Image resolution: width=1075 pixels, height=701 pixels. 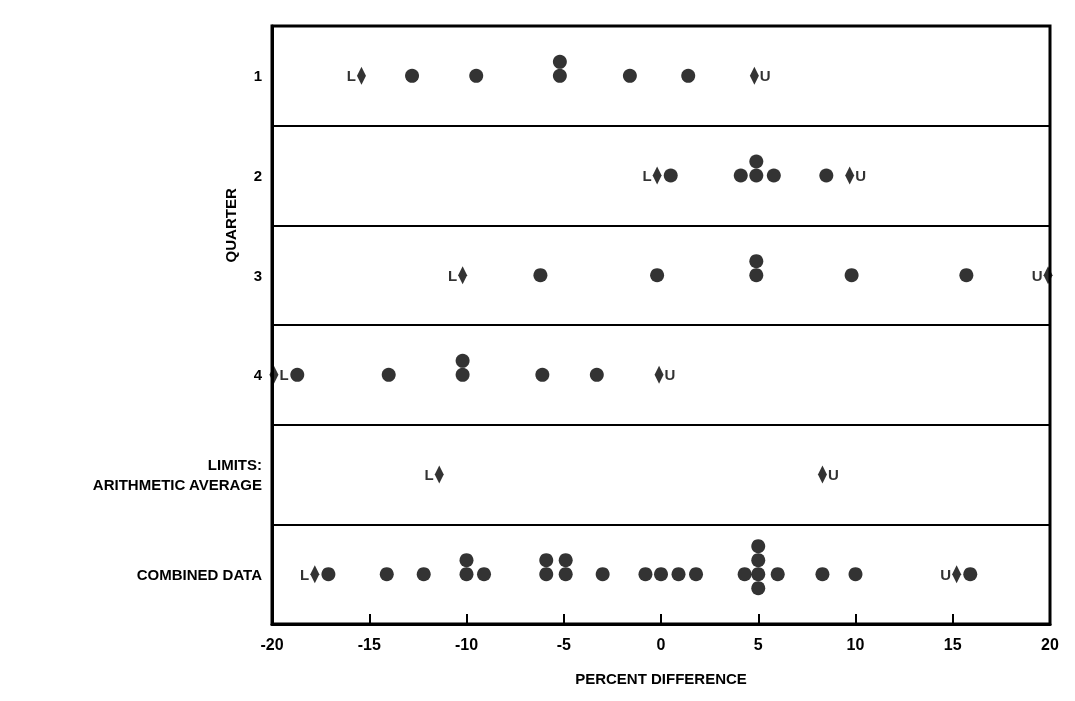 I want to click on y-tick-label: 3, so click(x=257, y=275).